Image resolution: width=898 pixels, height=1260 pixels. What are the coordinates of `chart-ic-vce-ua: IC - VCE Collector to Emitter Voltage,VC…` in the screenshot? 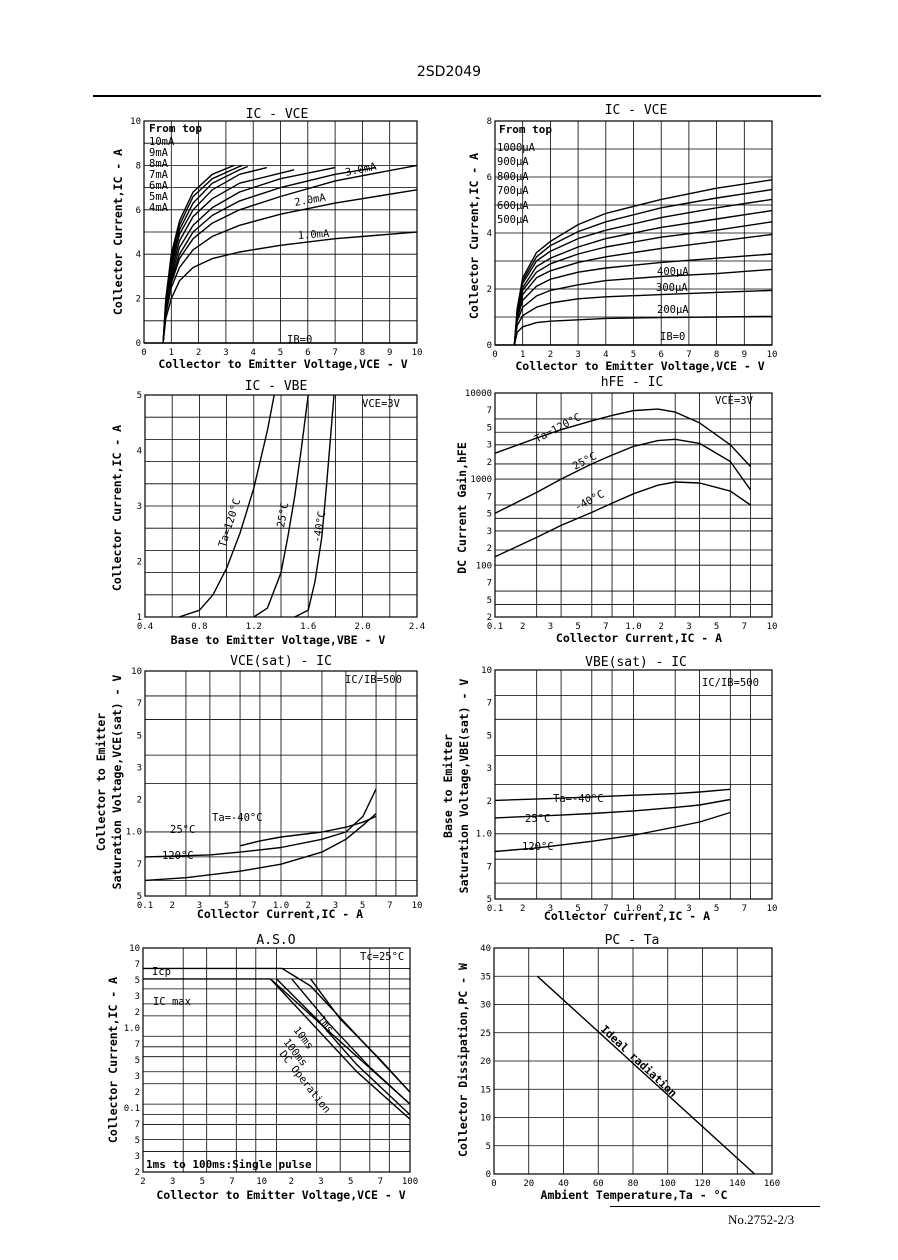 It's located at (622, 238).